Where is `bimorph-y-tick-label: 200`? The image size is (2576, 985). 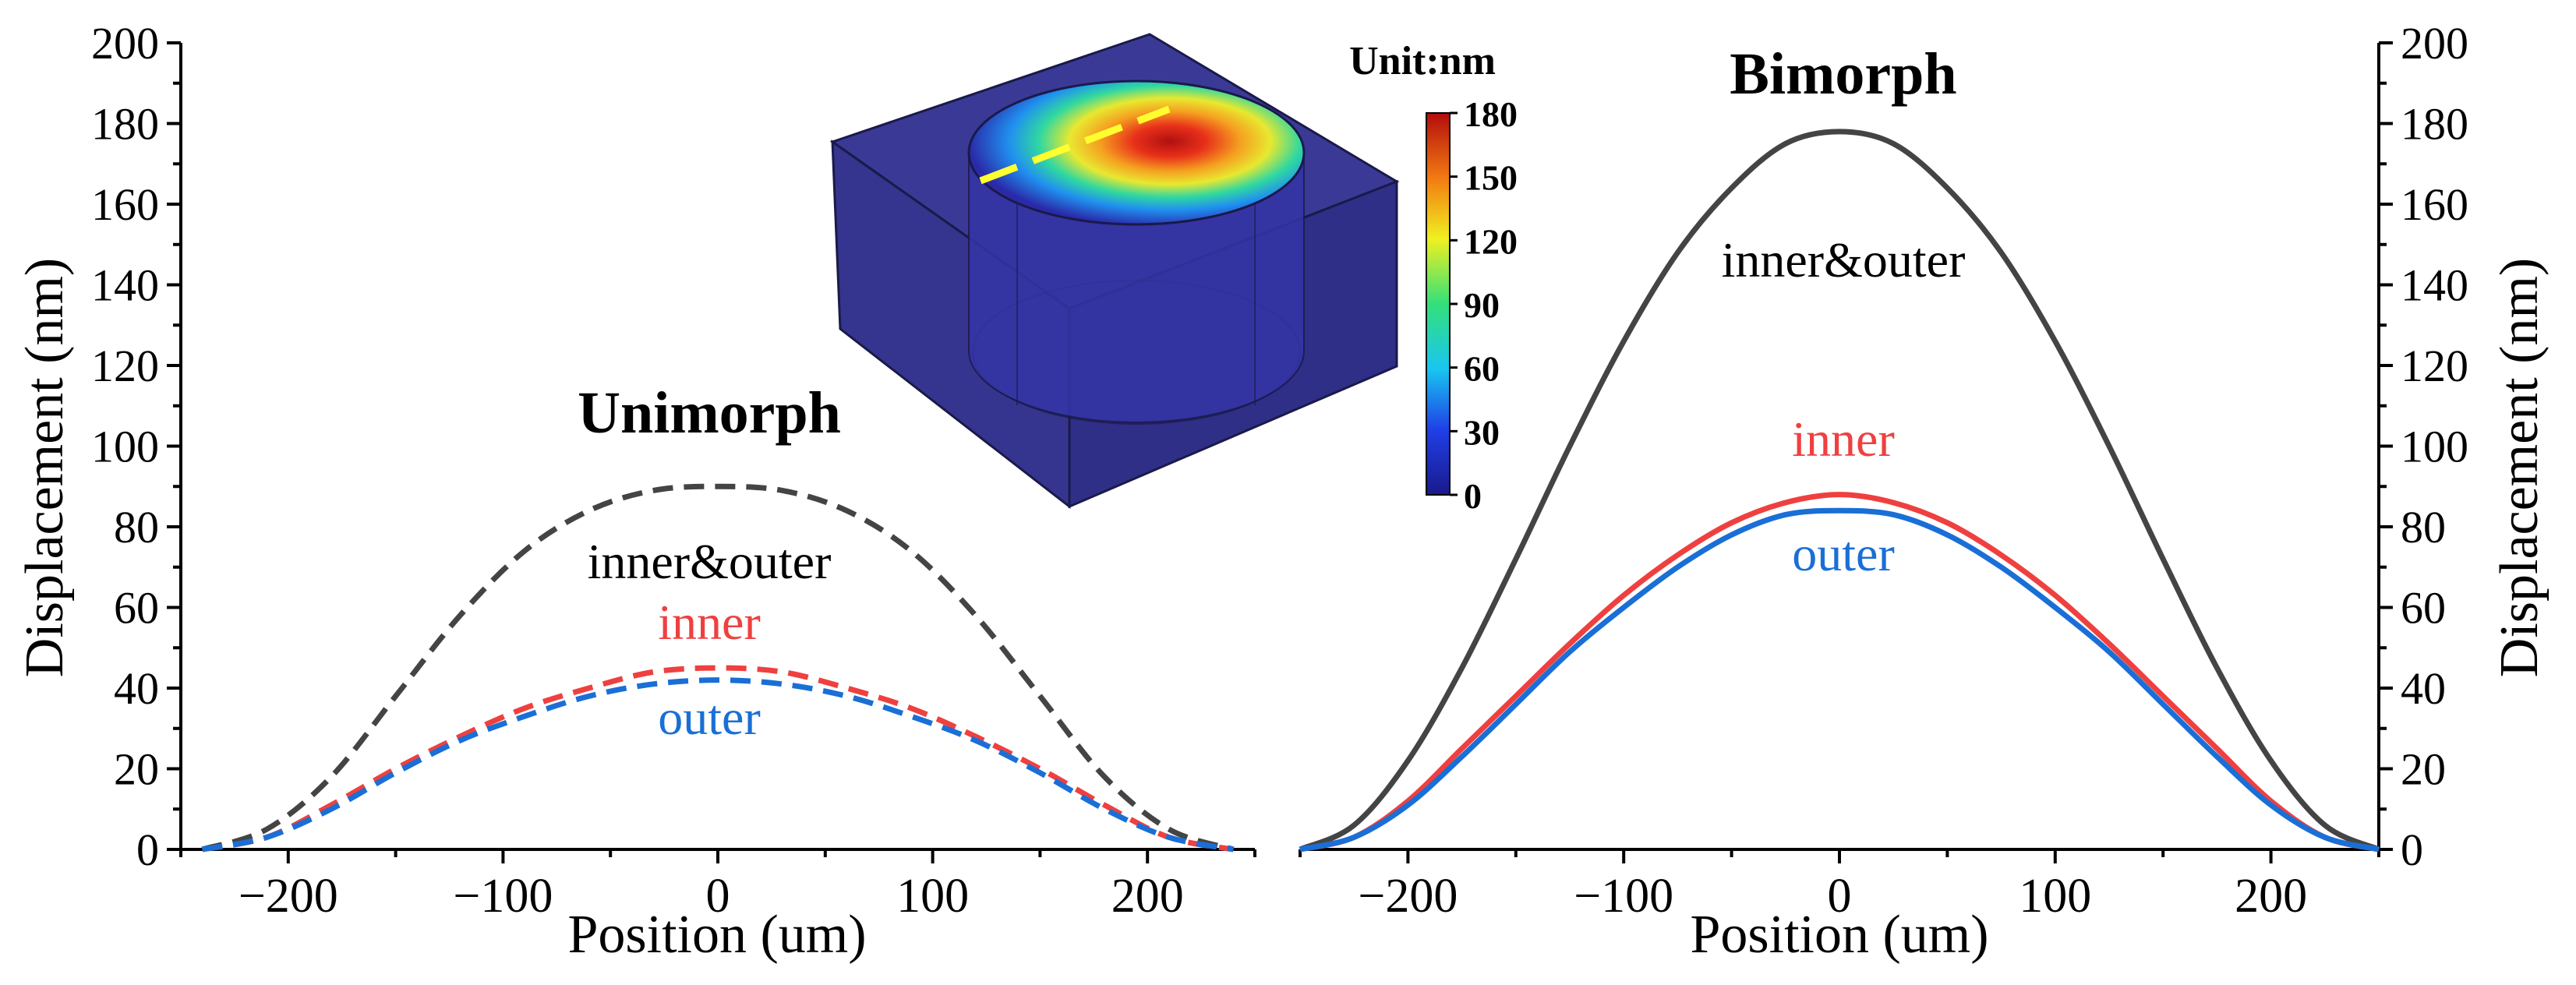 bimorph-y-tick-label: 200 is located at coordinates (2434, 43).